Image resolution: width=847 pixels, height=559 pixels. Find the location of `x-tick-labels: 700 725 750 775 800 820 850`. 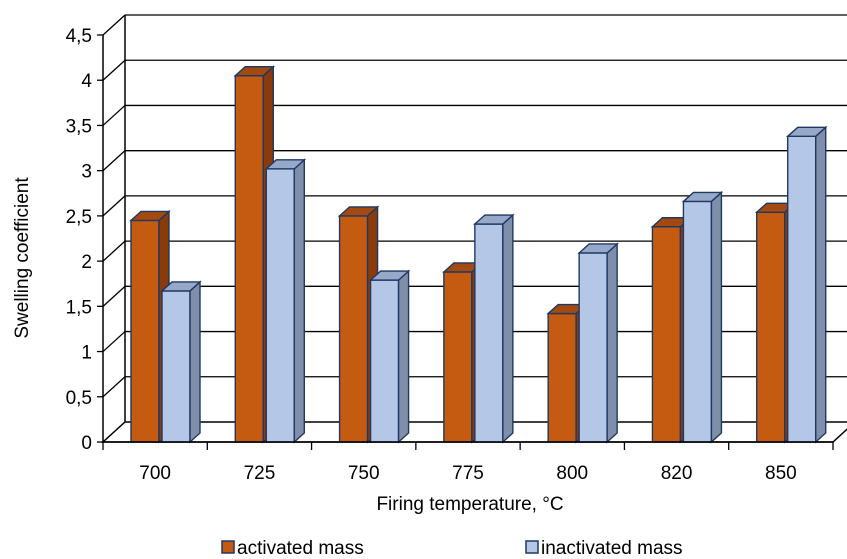

x-tick-labels: 700 725 750 775 800 820 850 is located at coordinates (467, 473).